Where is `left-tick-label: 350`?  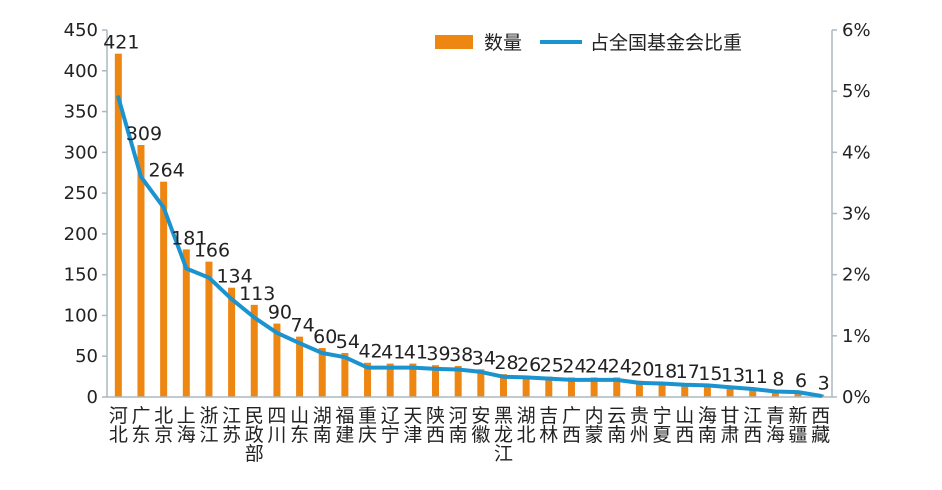
left-tick-label: 350 is located at coordinates (81, 112).